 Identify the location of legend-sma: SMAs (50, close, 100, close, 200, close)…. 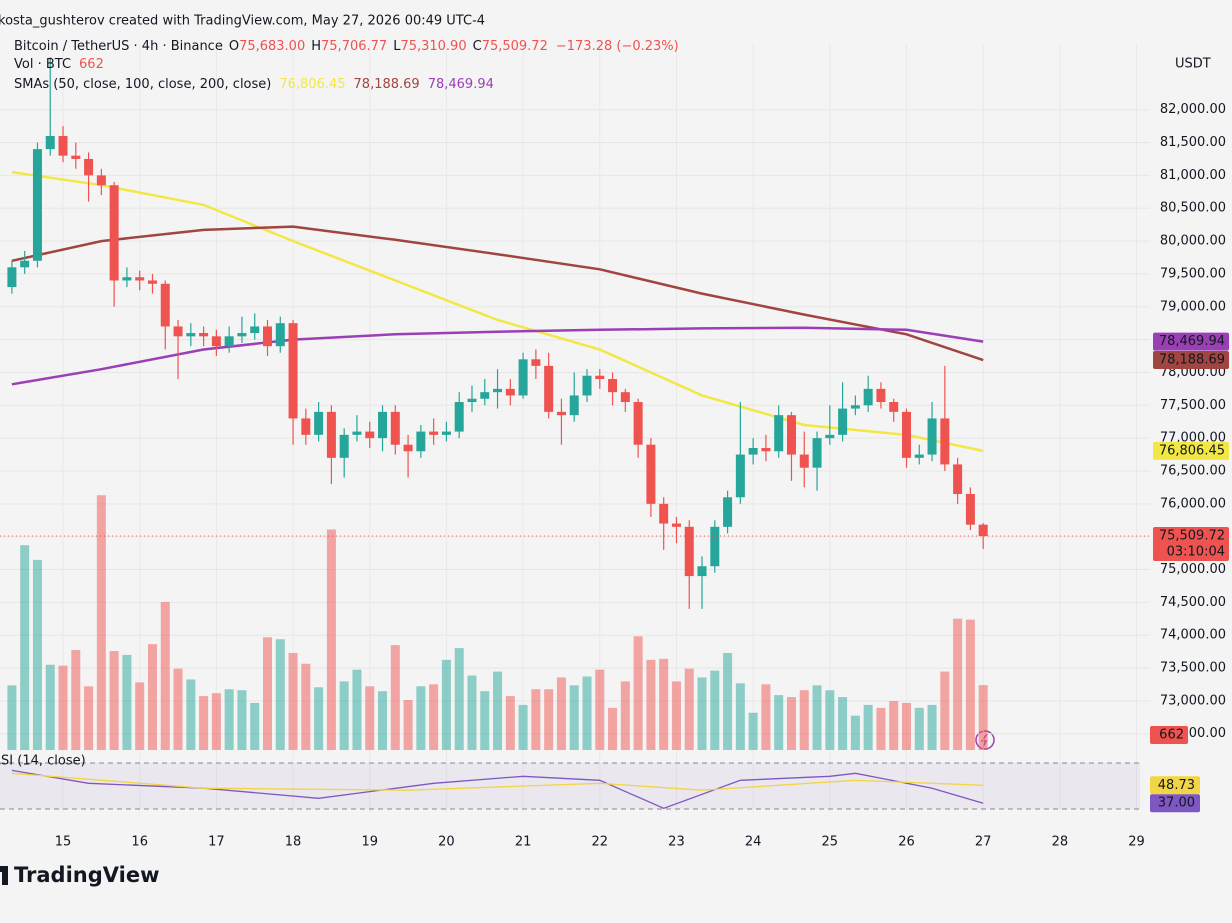
(254, 84).